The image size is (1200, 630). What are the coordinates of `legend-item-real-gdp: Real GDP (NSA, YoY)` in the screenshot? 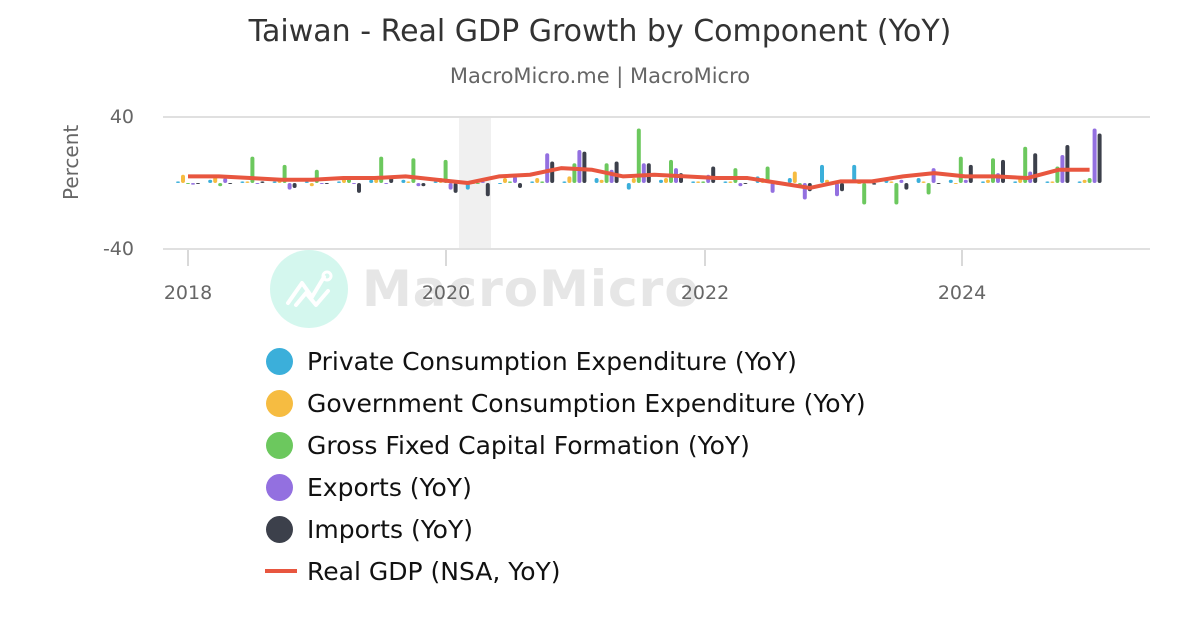 It's located at (565, 571).